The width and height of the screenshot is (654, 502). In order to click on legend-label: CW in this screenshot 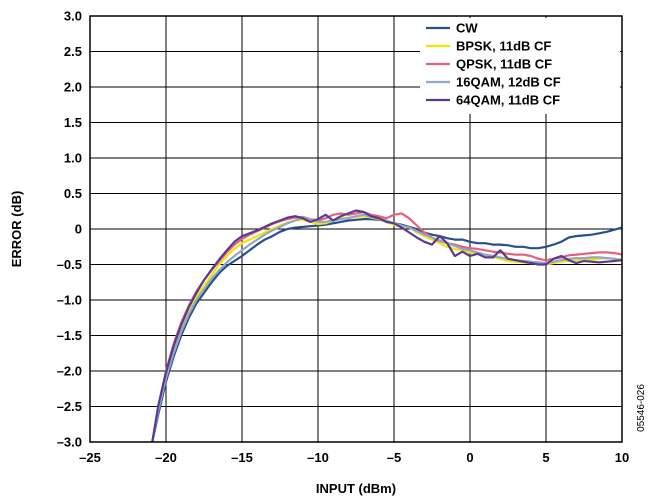, I will do `click(467, 28)`.